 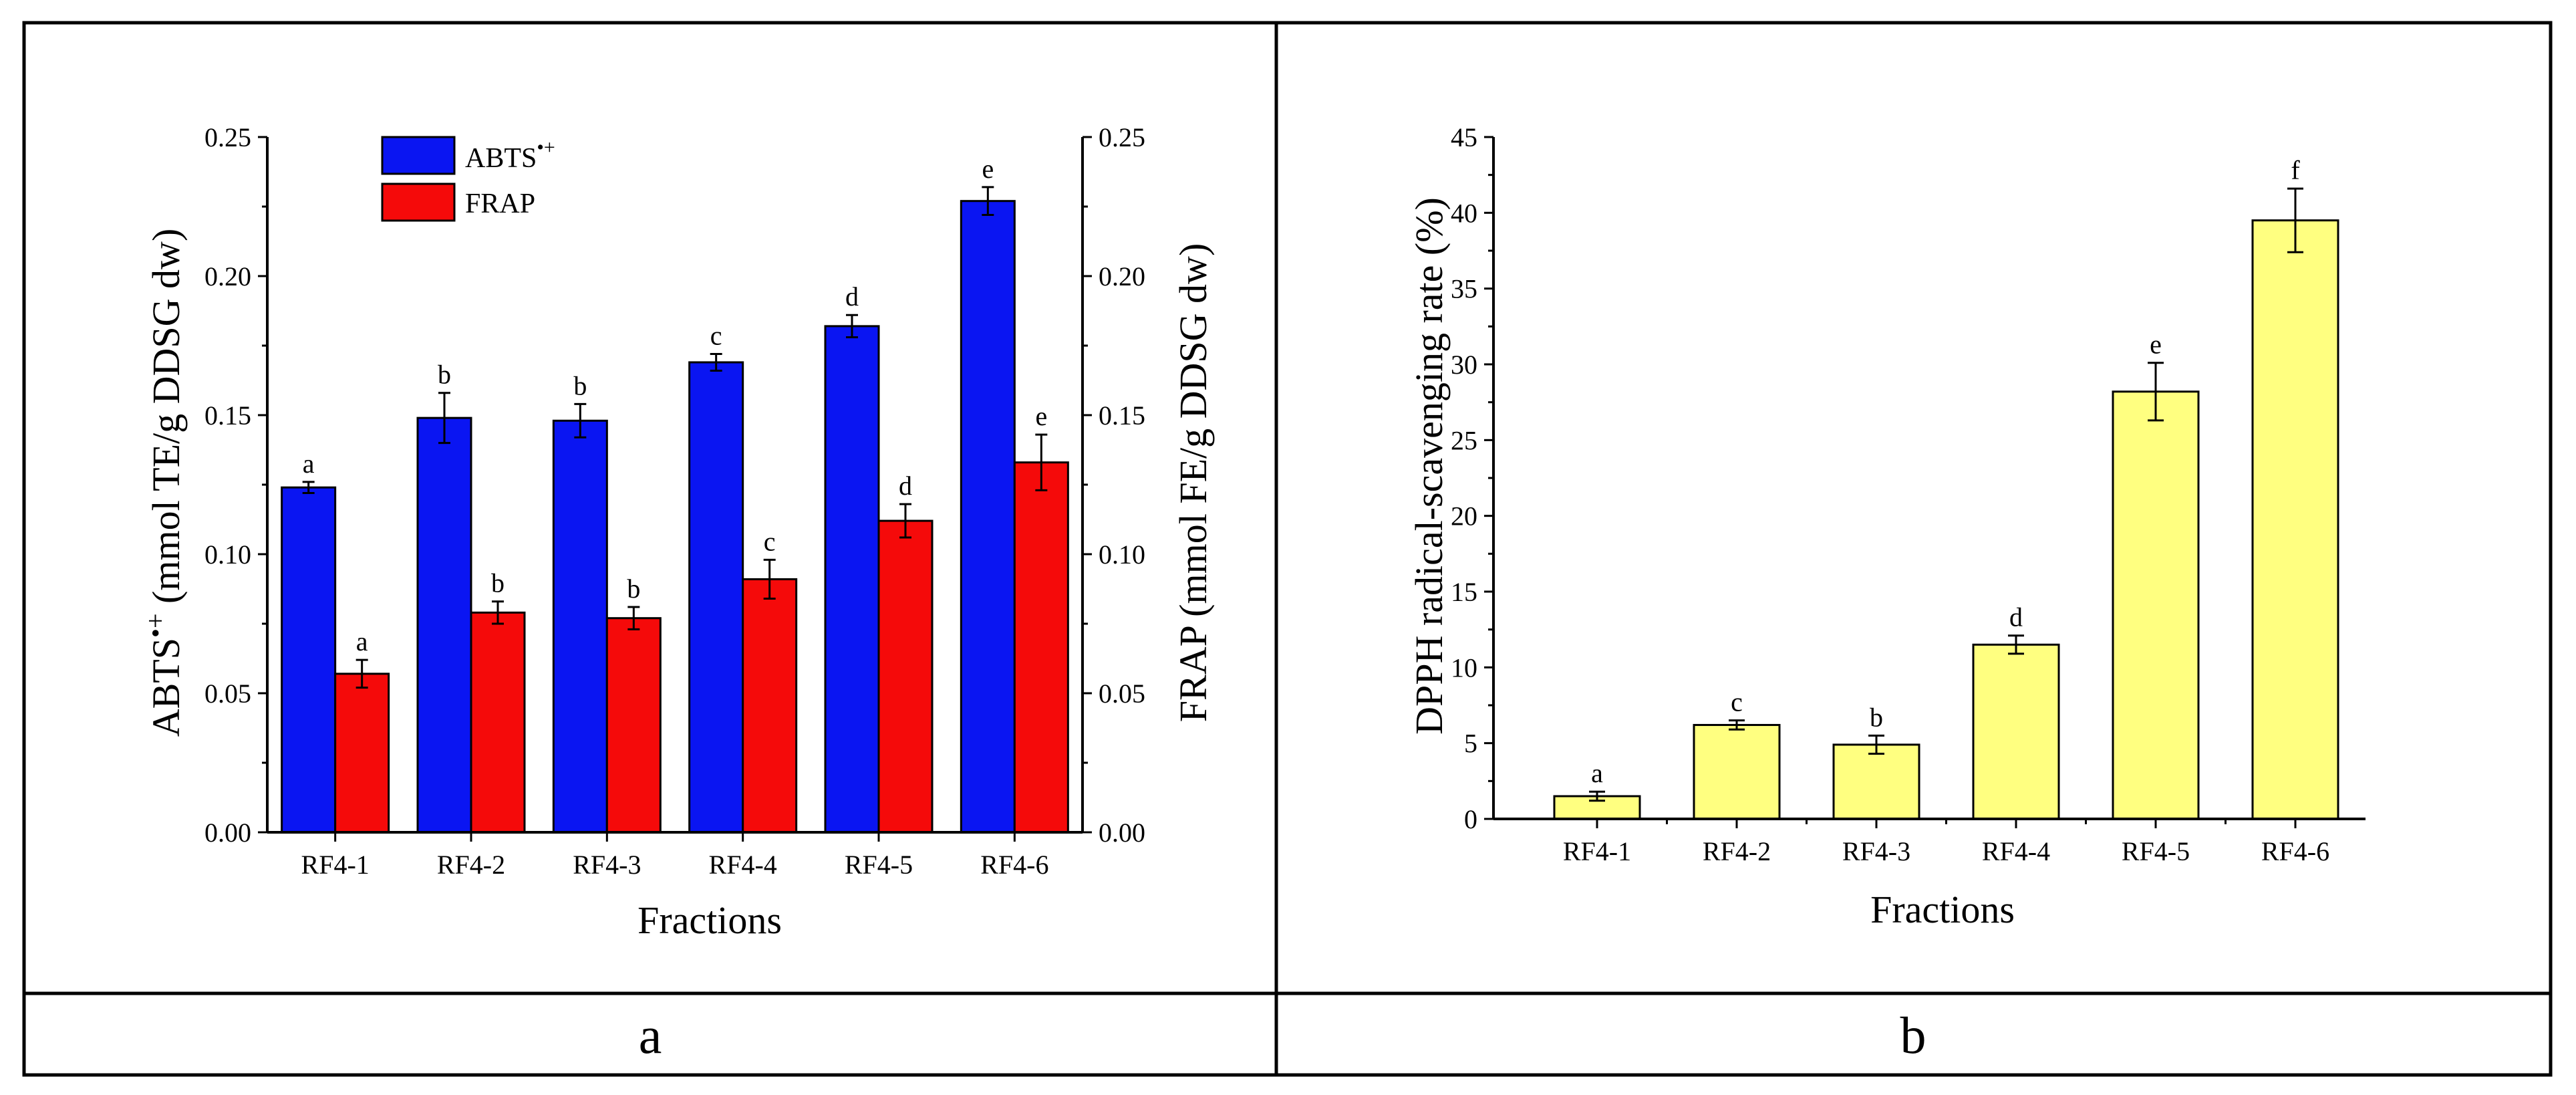 What do you see at coordinates (743, 865) in the screenshot?
I see `x-tick-label-a-rf4-4: RF4-4` at bounding box center [743, 865].